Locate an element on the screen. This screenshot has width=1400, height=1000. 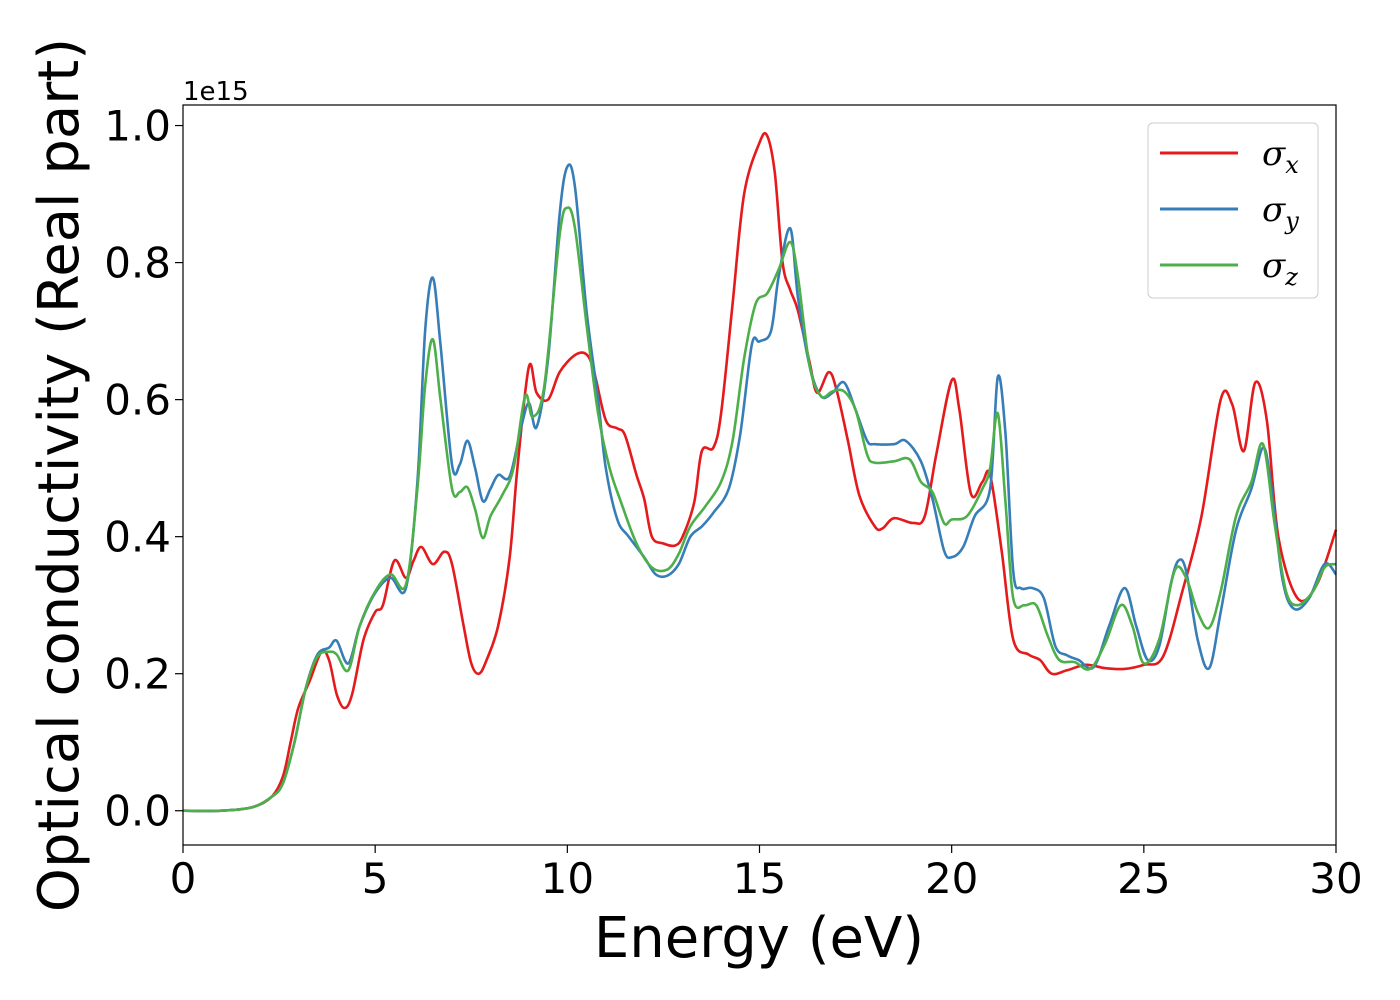
x-tick-label: 30 is located at coordinates (1335, 878).